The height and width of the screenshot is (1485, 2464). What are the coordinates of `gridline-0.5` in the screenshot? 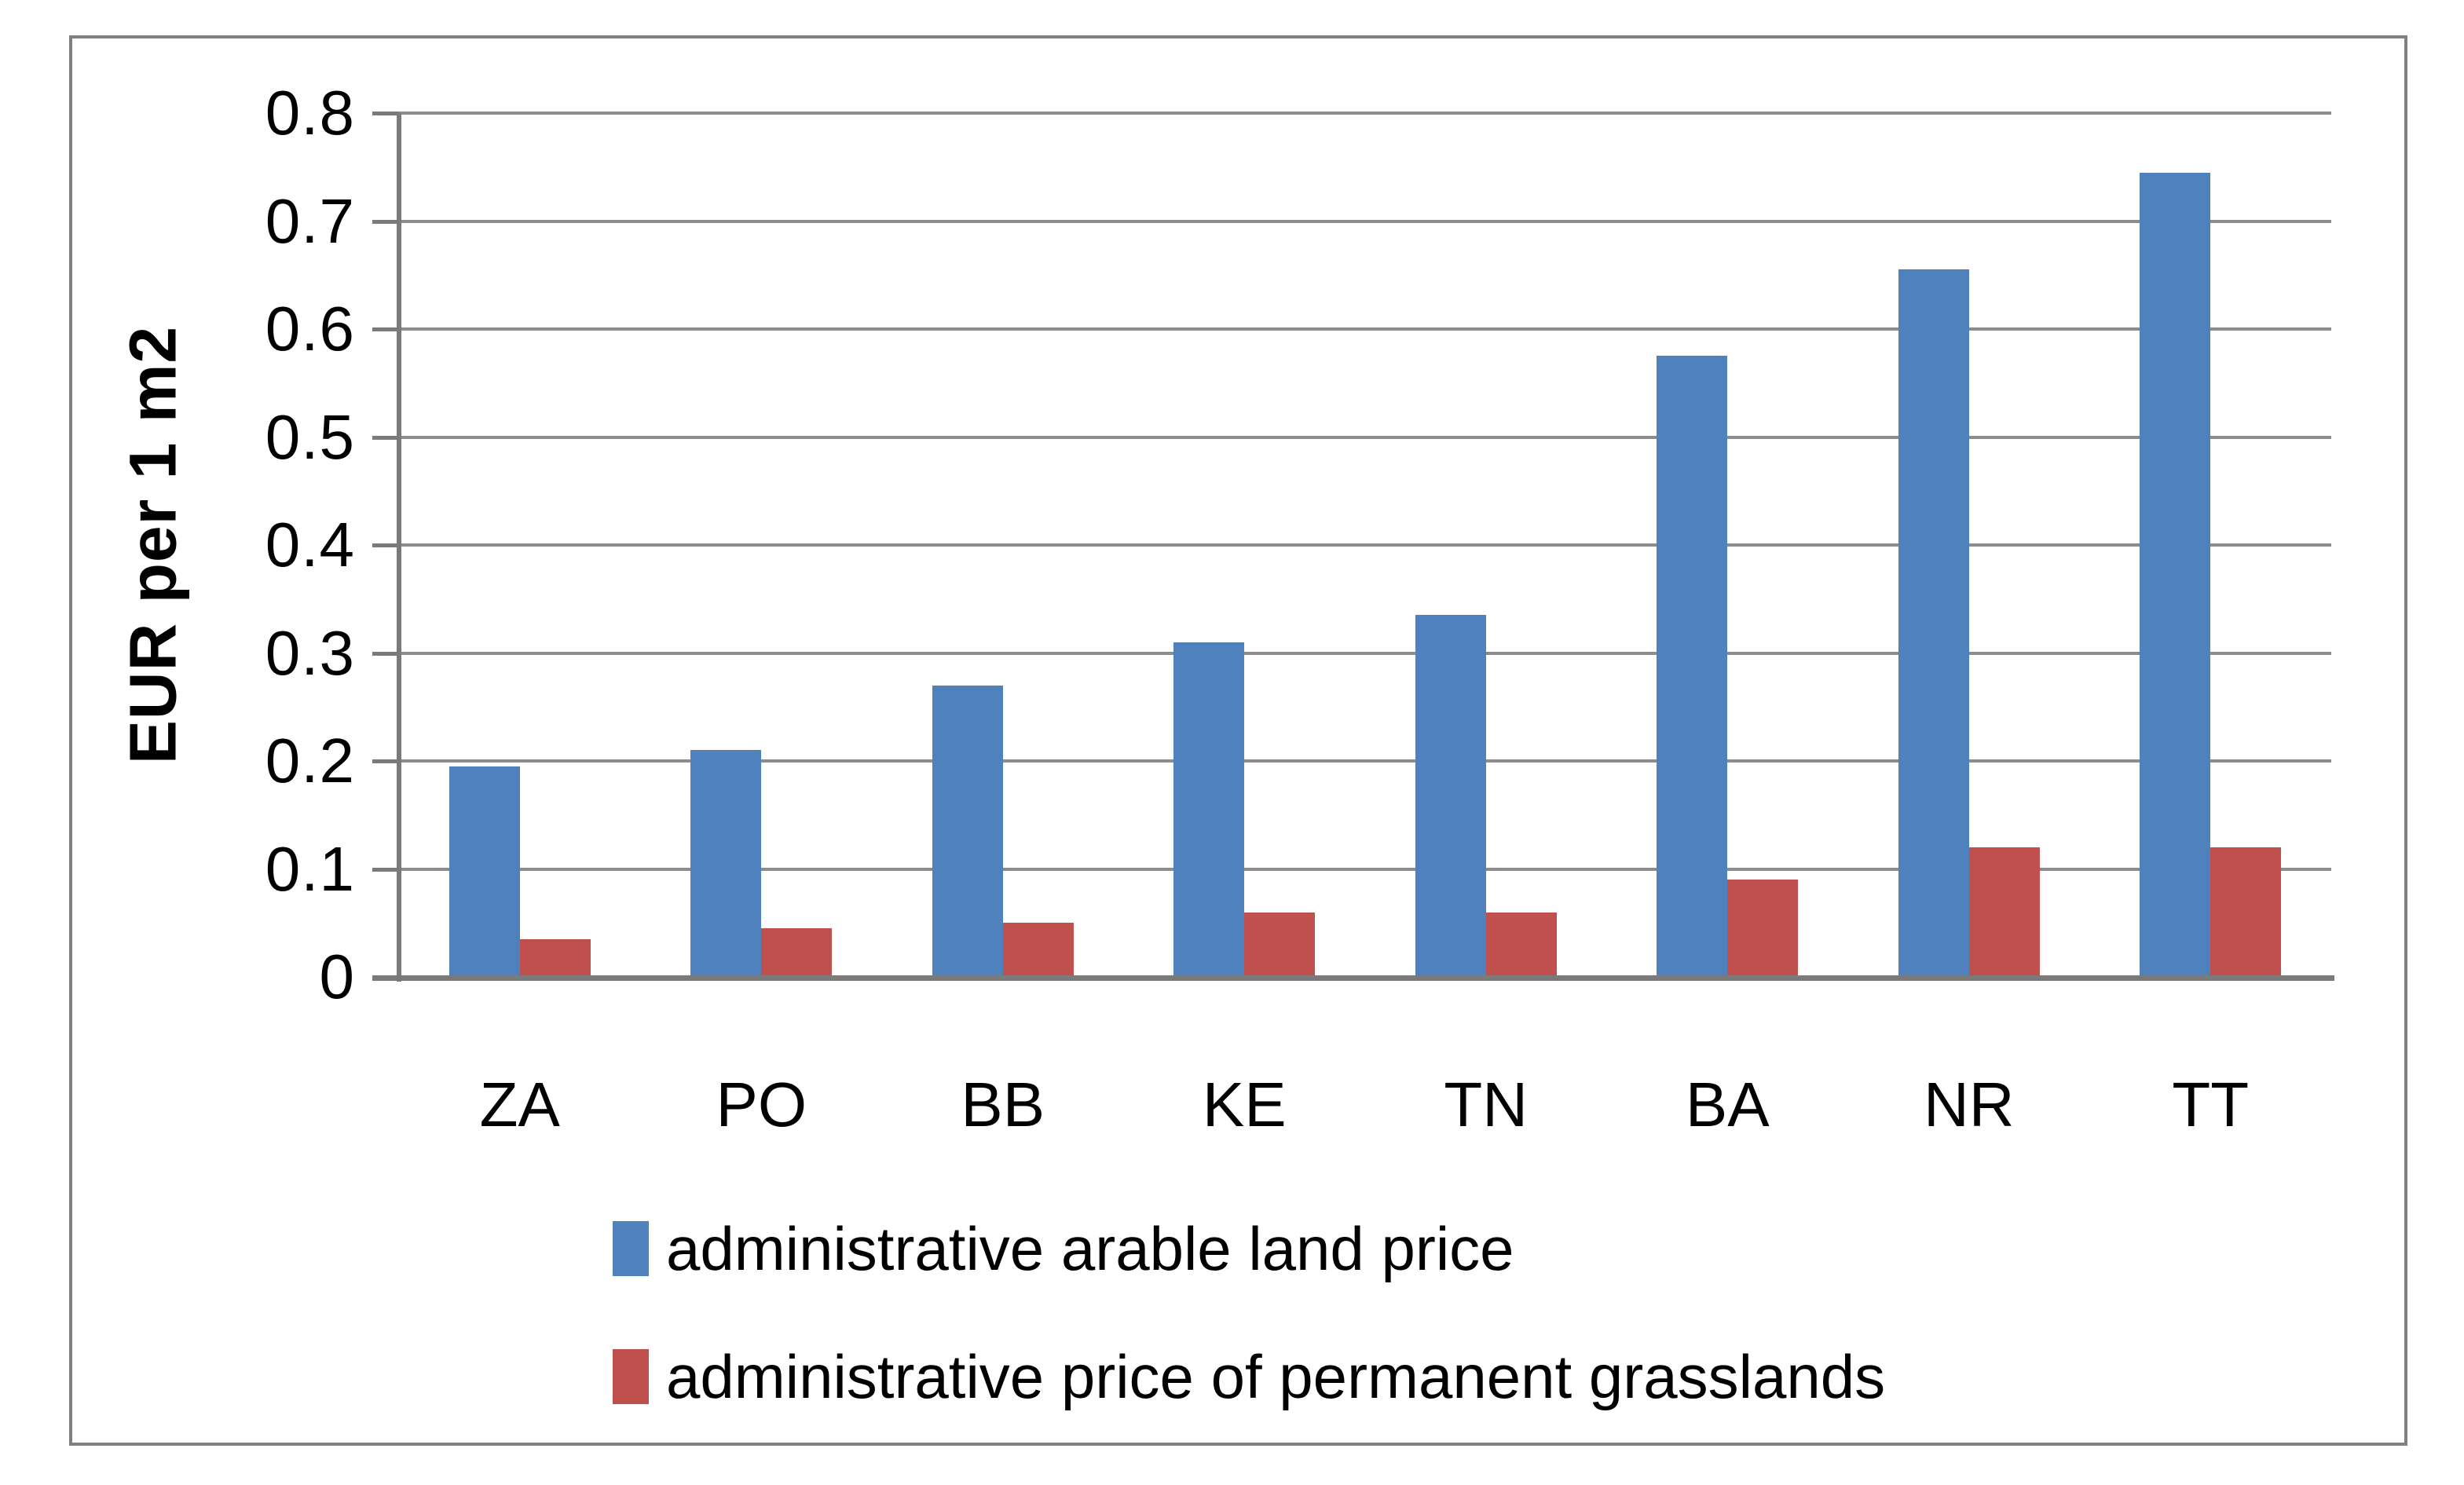 It's located at (1365, 437).